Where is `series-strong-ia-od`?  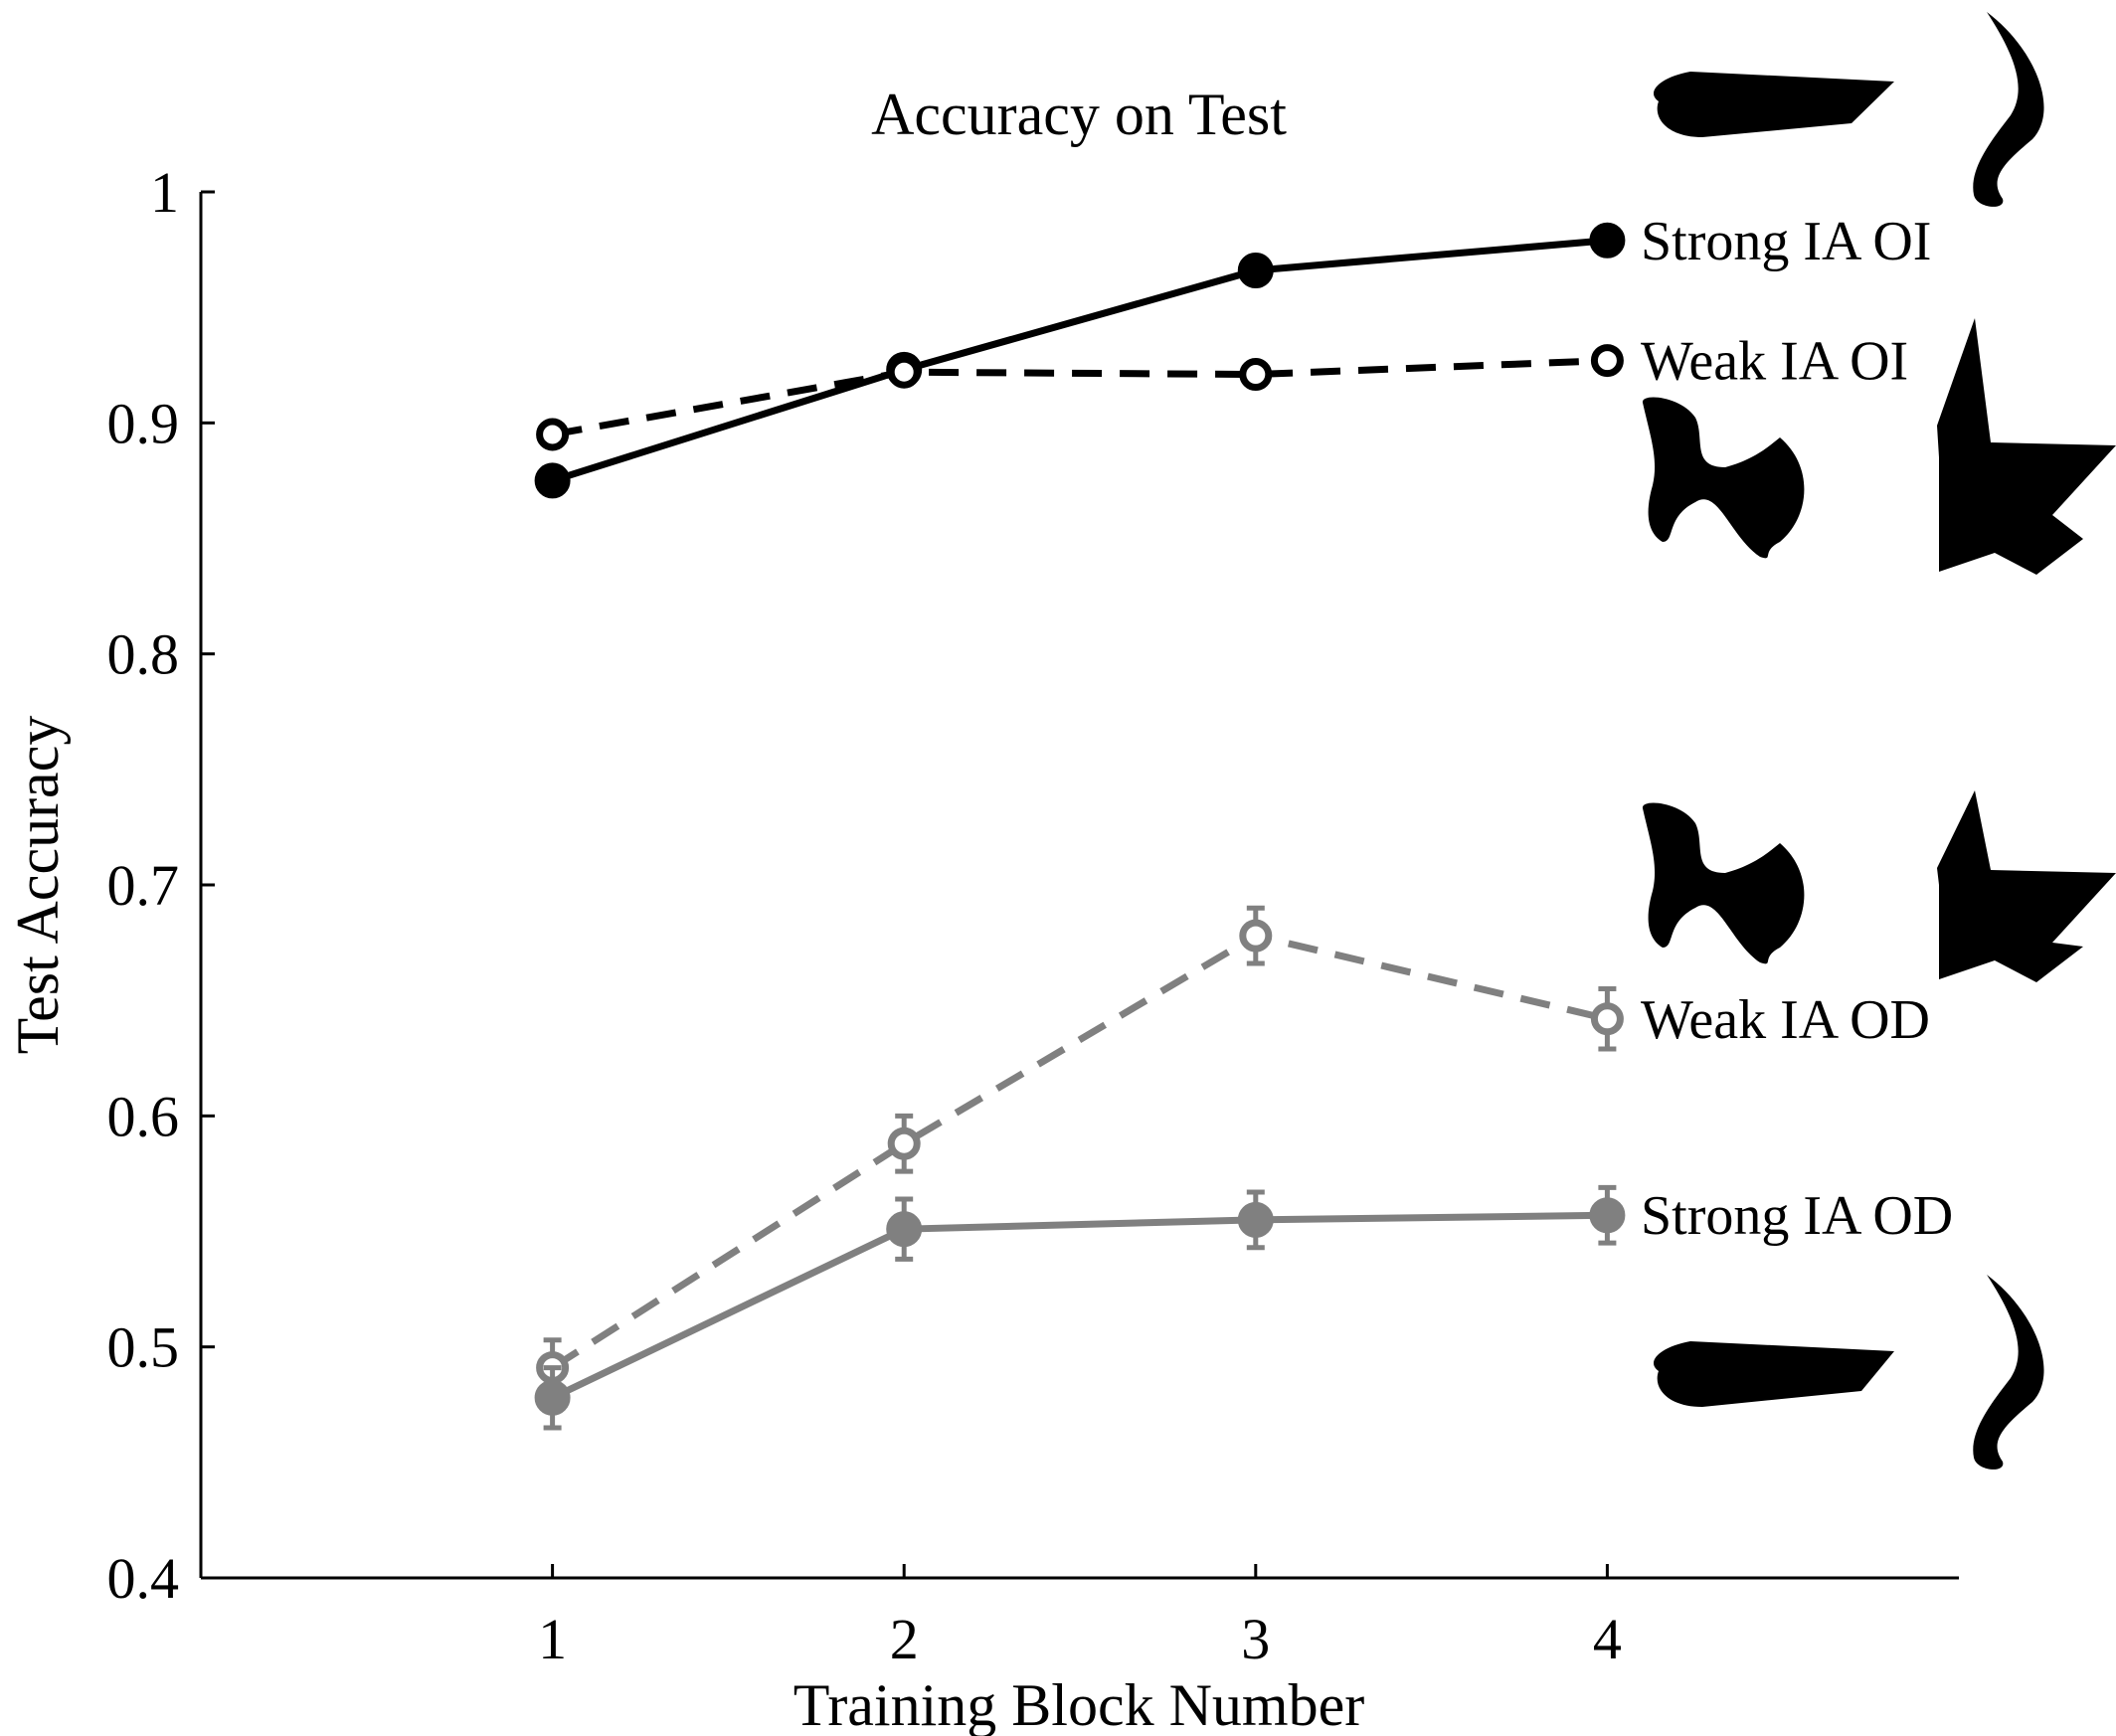 series-strong-ia-od is located at coordinates (1080, 1307).